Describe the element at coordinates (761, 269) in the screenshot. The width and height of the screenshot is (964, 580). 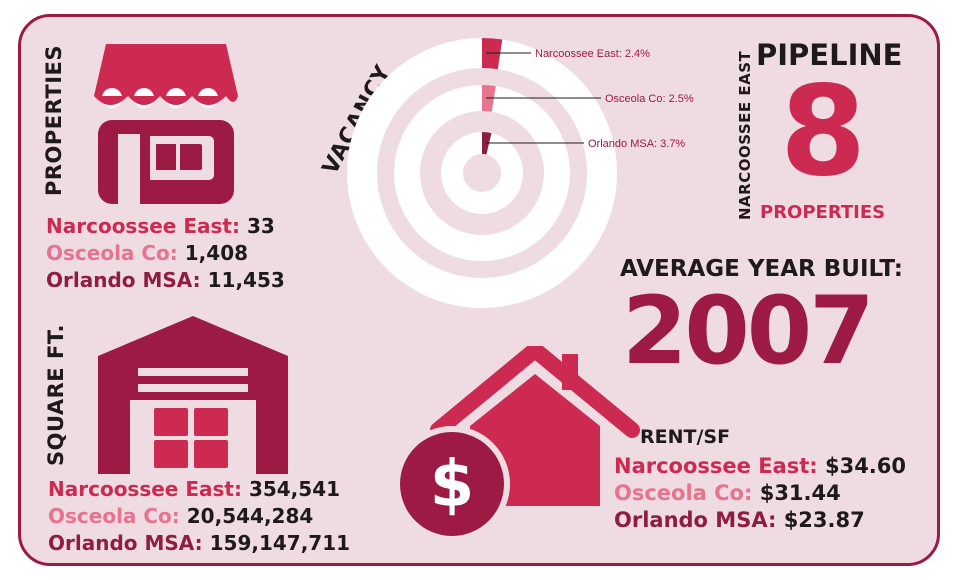
I see `year-built-heading: AVERAGE YEAR BUILT:` at that location.